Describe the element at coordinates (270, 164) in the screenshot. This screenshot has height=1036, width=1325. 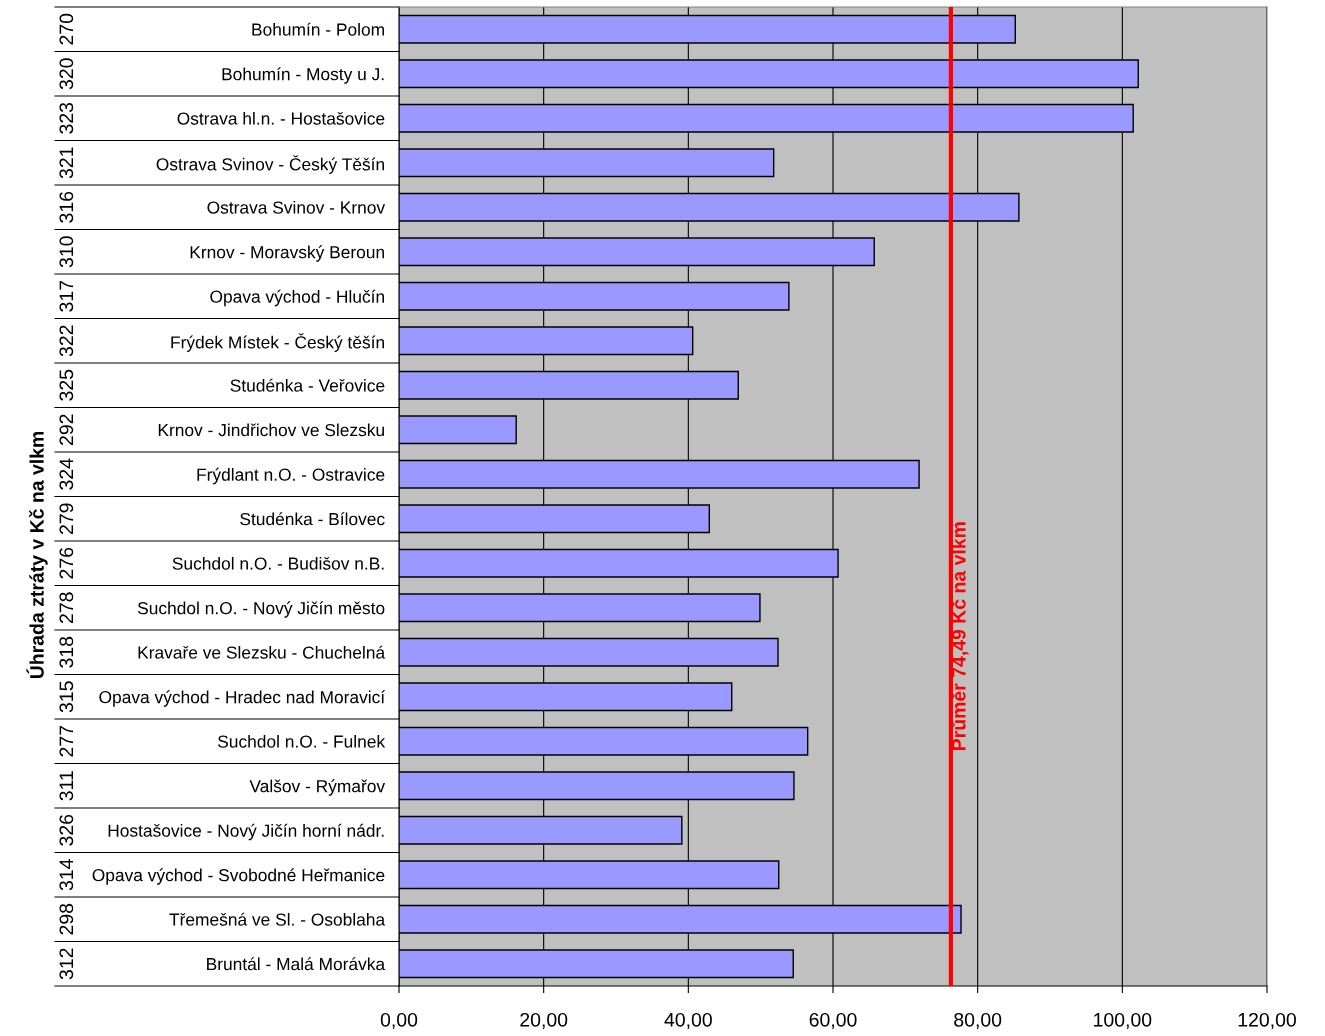
I see `y-tick-label: Ostrava Svinov - Český Těšín` at that location.